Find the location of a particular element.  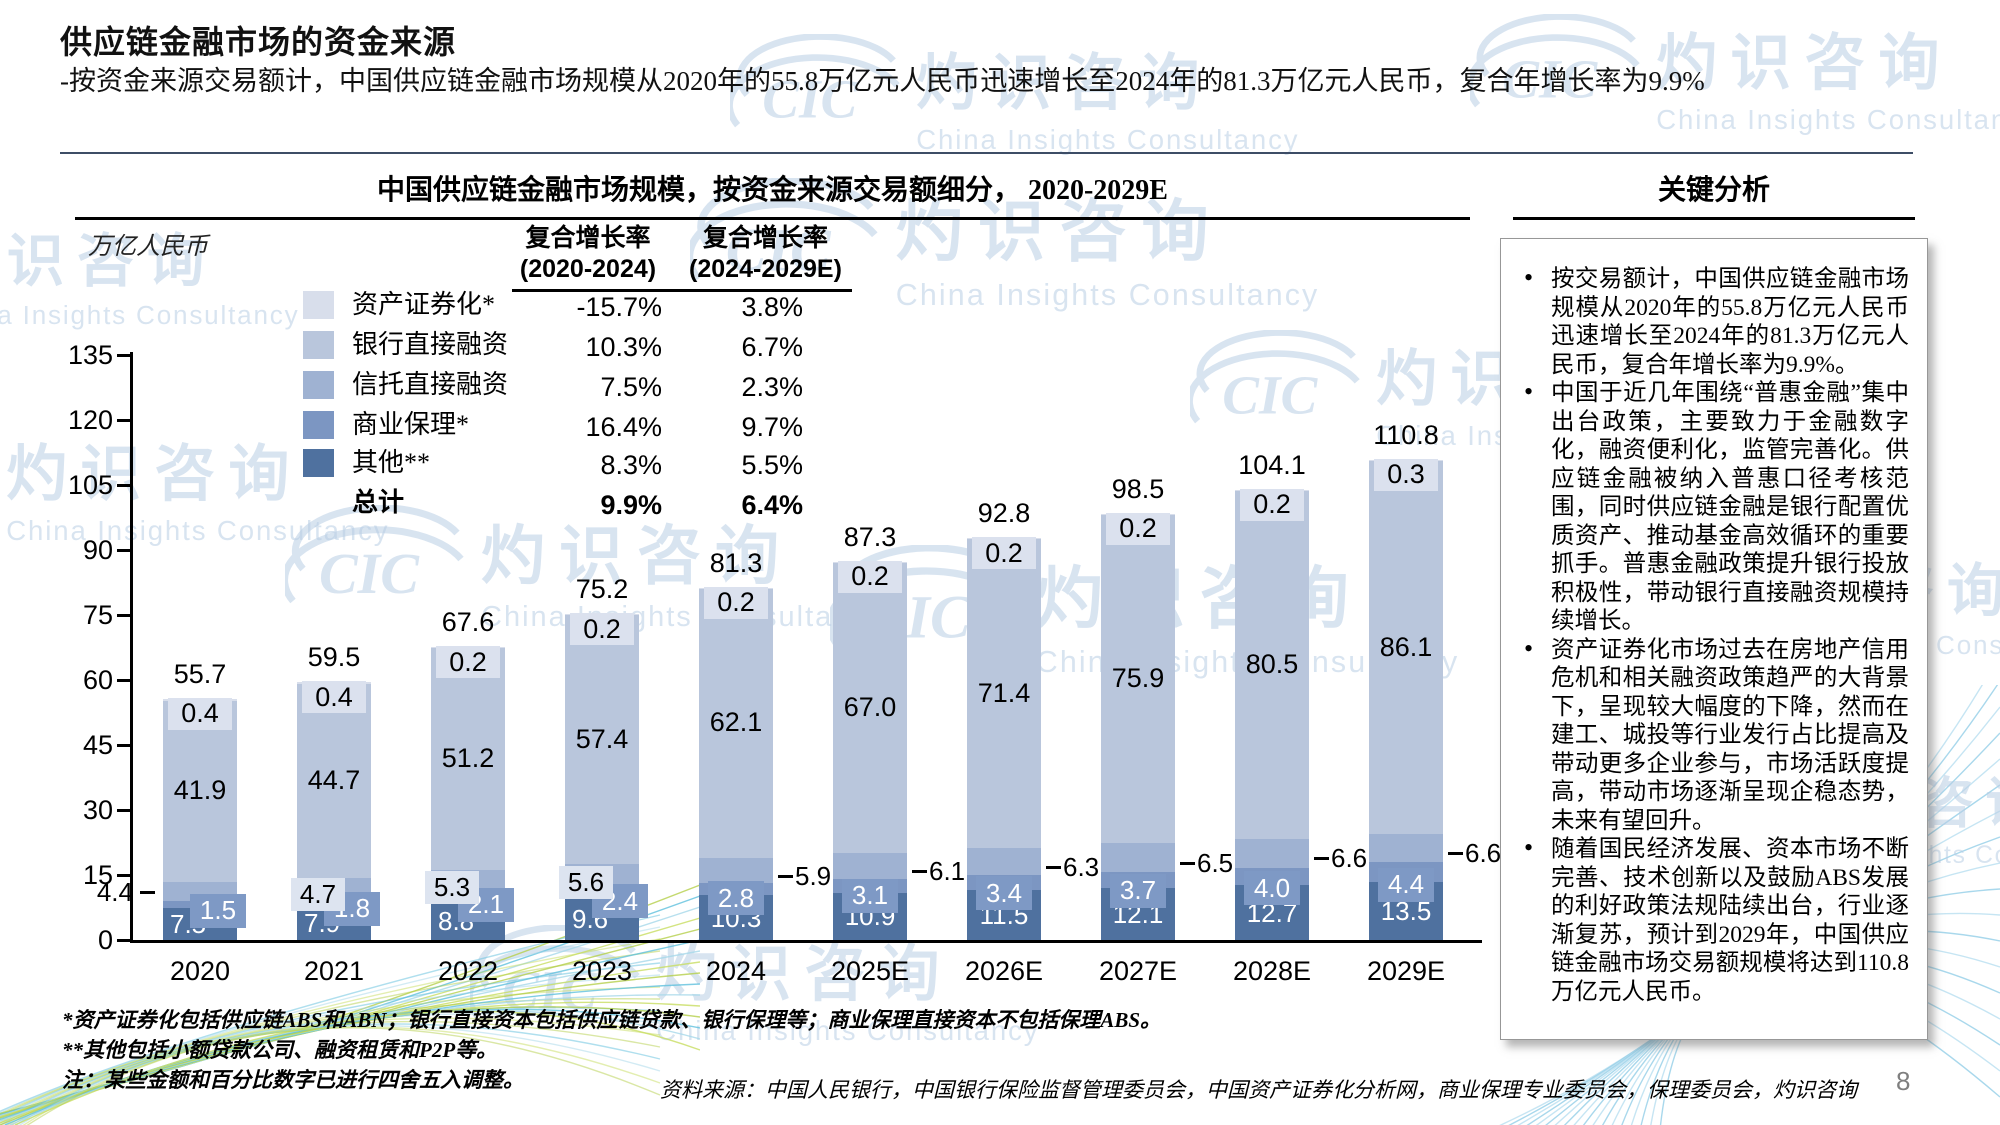

value-label-bank: 51.2 is located at coordinates (468, 758).